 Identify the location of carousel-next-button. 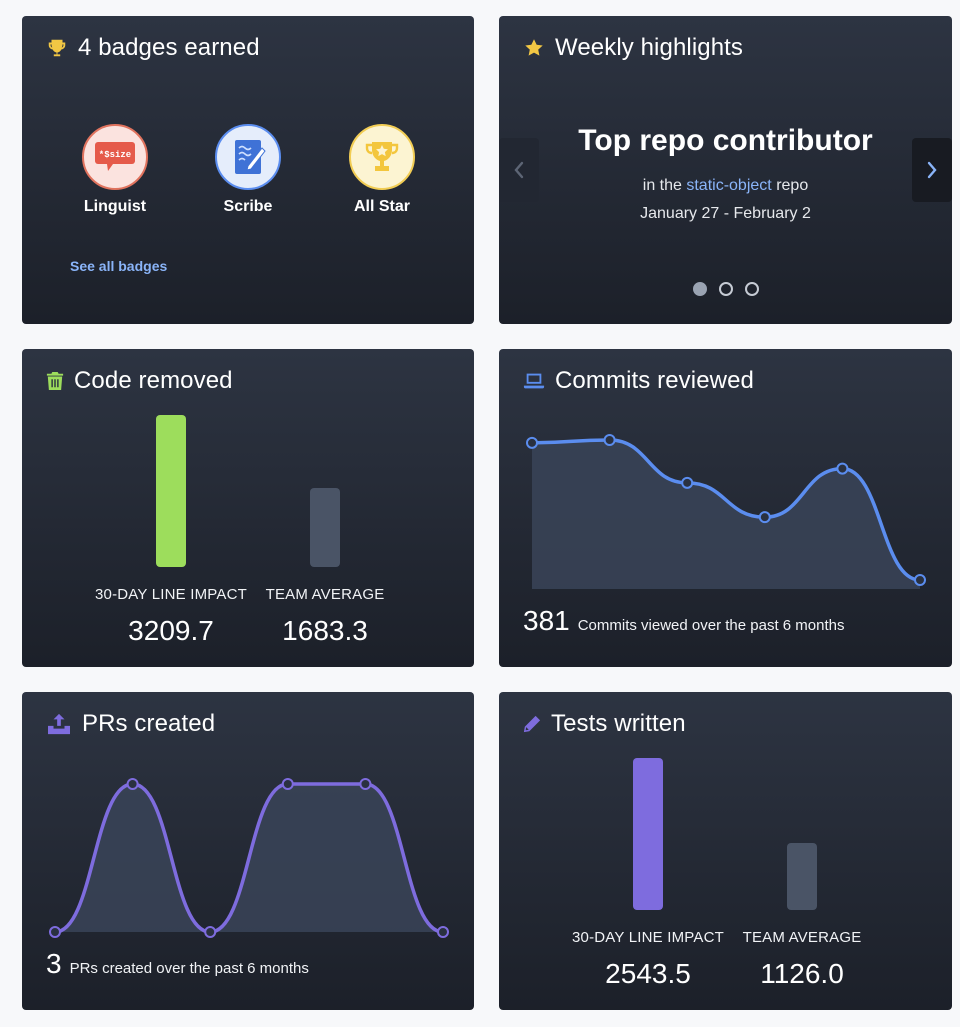
(932, 170).